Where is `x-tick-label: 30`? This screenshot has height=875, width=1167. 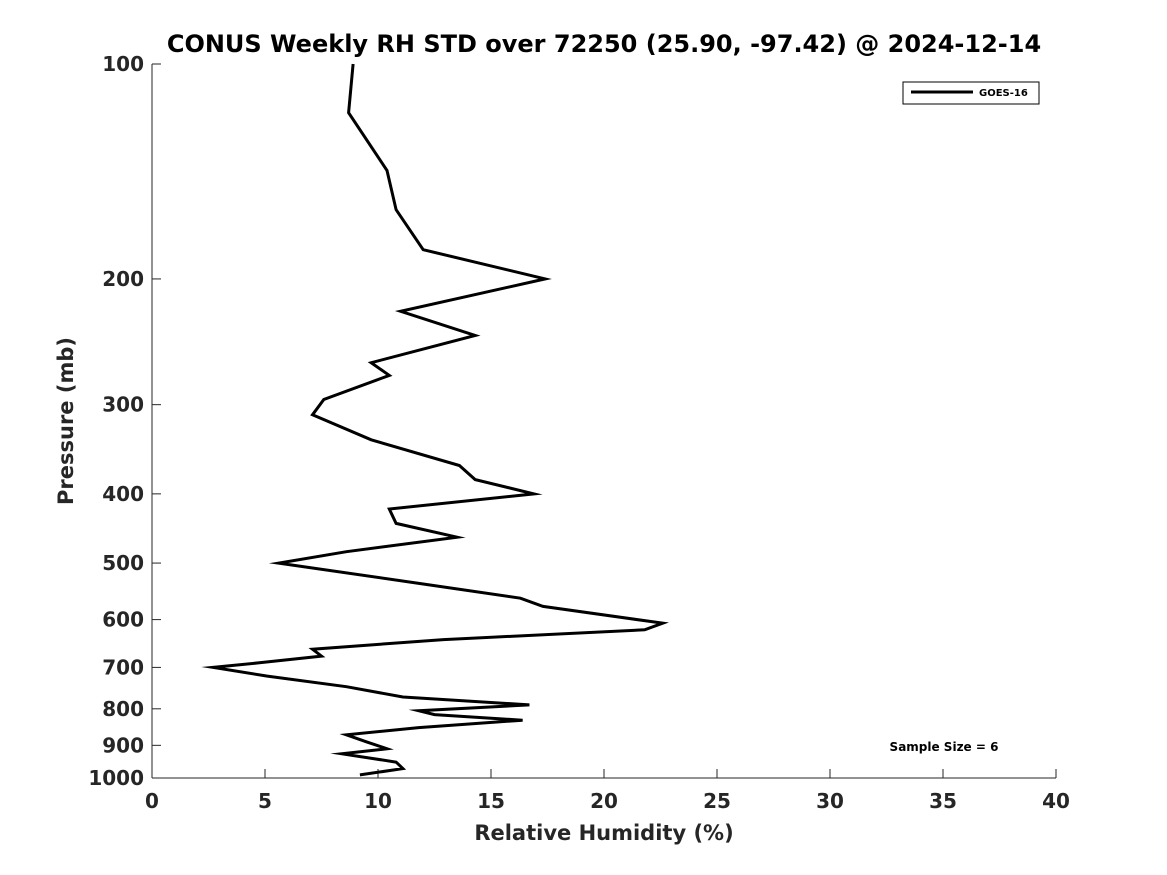
x-tick-label: 30 is located at coordinates (830, 801).